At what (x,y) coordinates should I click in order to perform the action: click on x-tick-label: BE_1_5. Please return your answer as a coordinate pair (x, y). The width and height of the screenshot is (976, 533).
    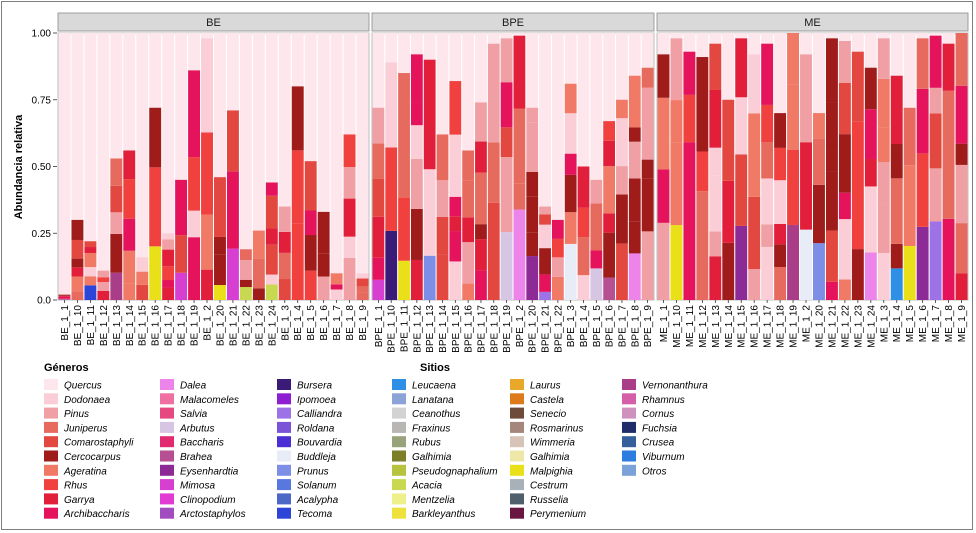
    Looking at the image, I should click on (311, 323).